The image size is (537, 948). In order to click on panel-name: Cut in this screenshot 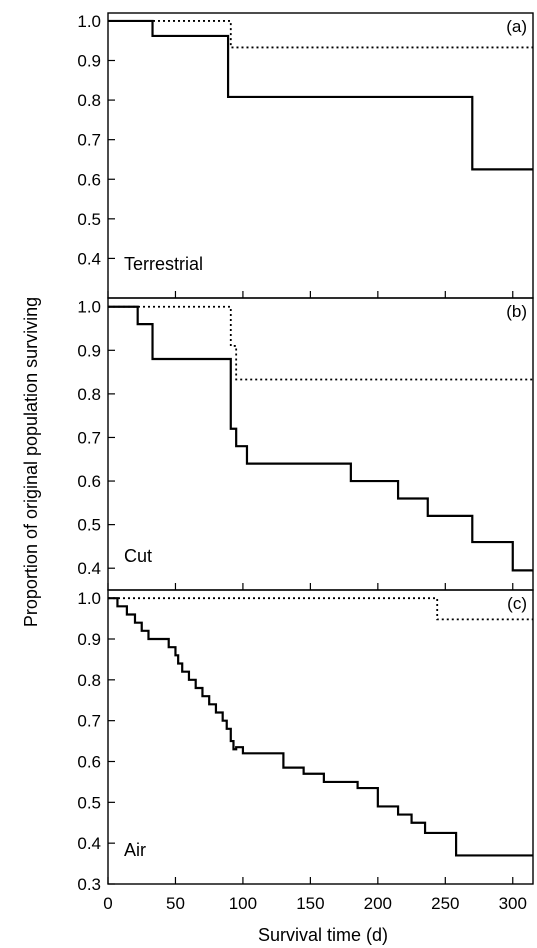, I will do `click(138, 556)`.